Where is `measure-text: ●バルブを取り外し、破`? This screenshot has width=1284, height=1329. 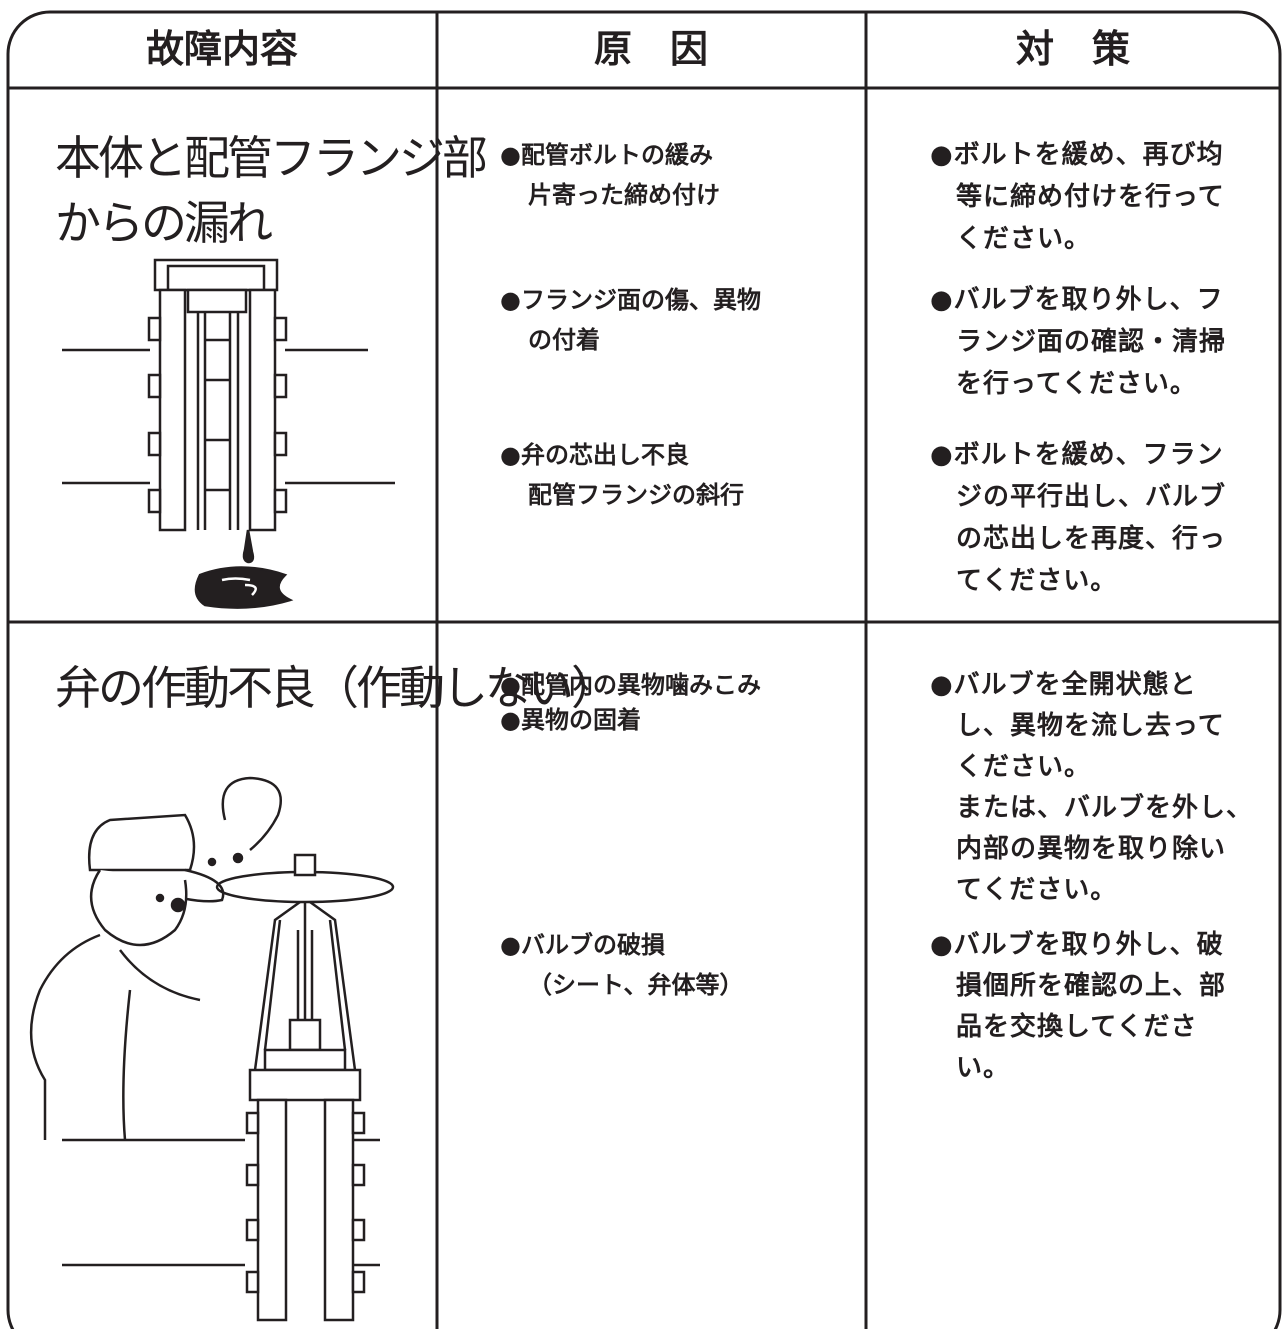 measure-text: ●バルブを取り外し、破 is located at coordinates (1077, 945).